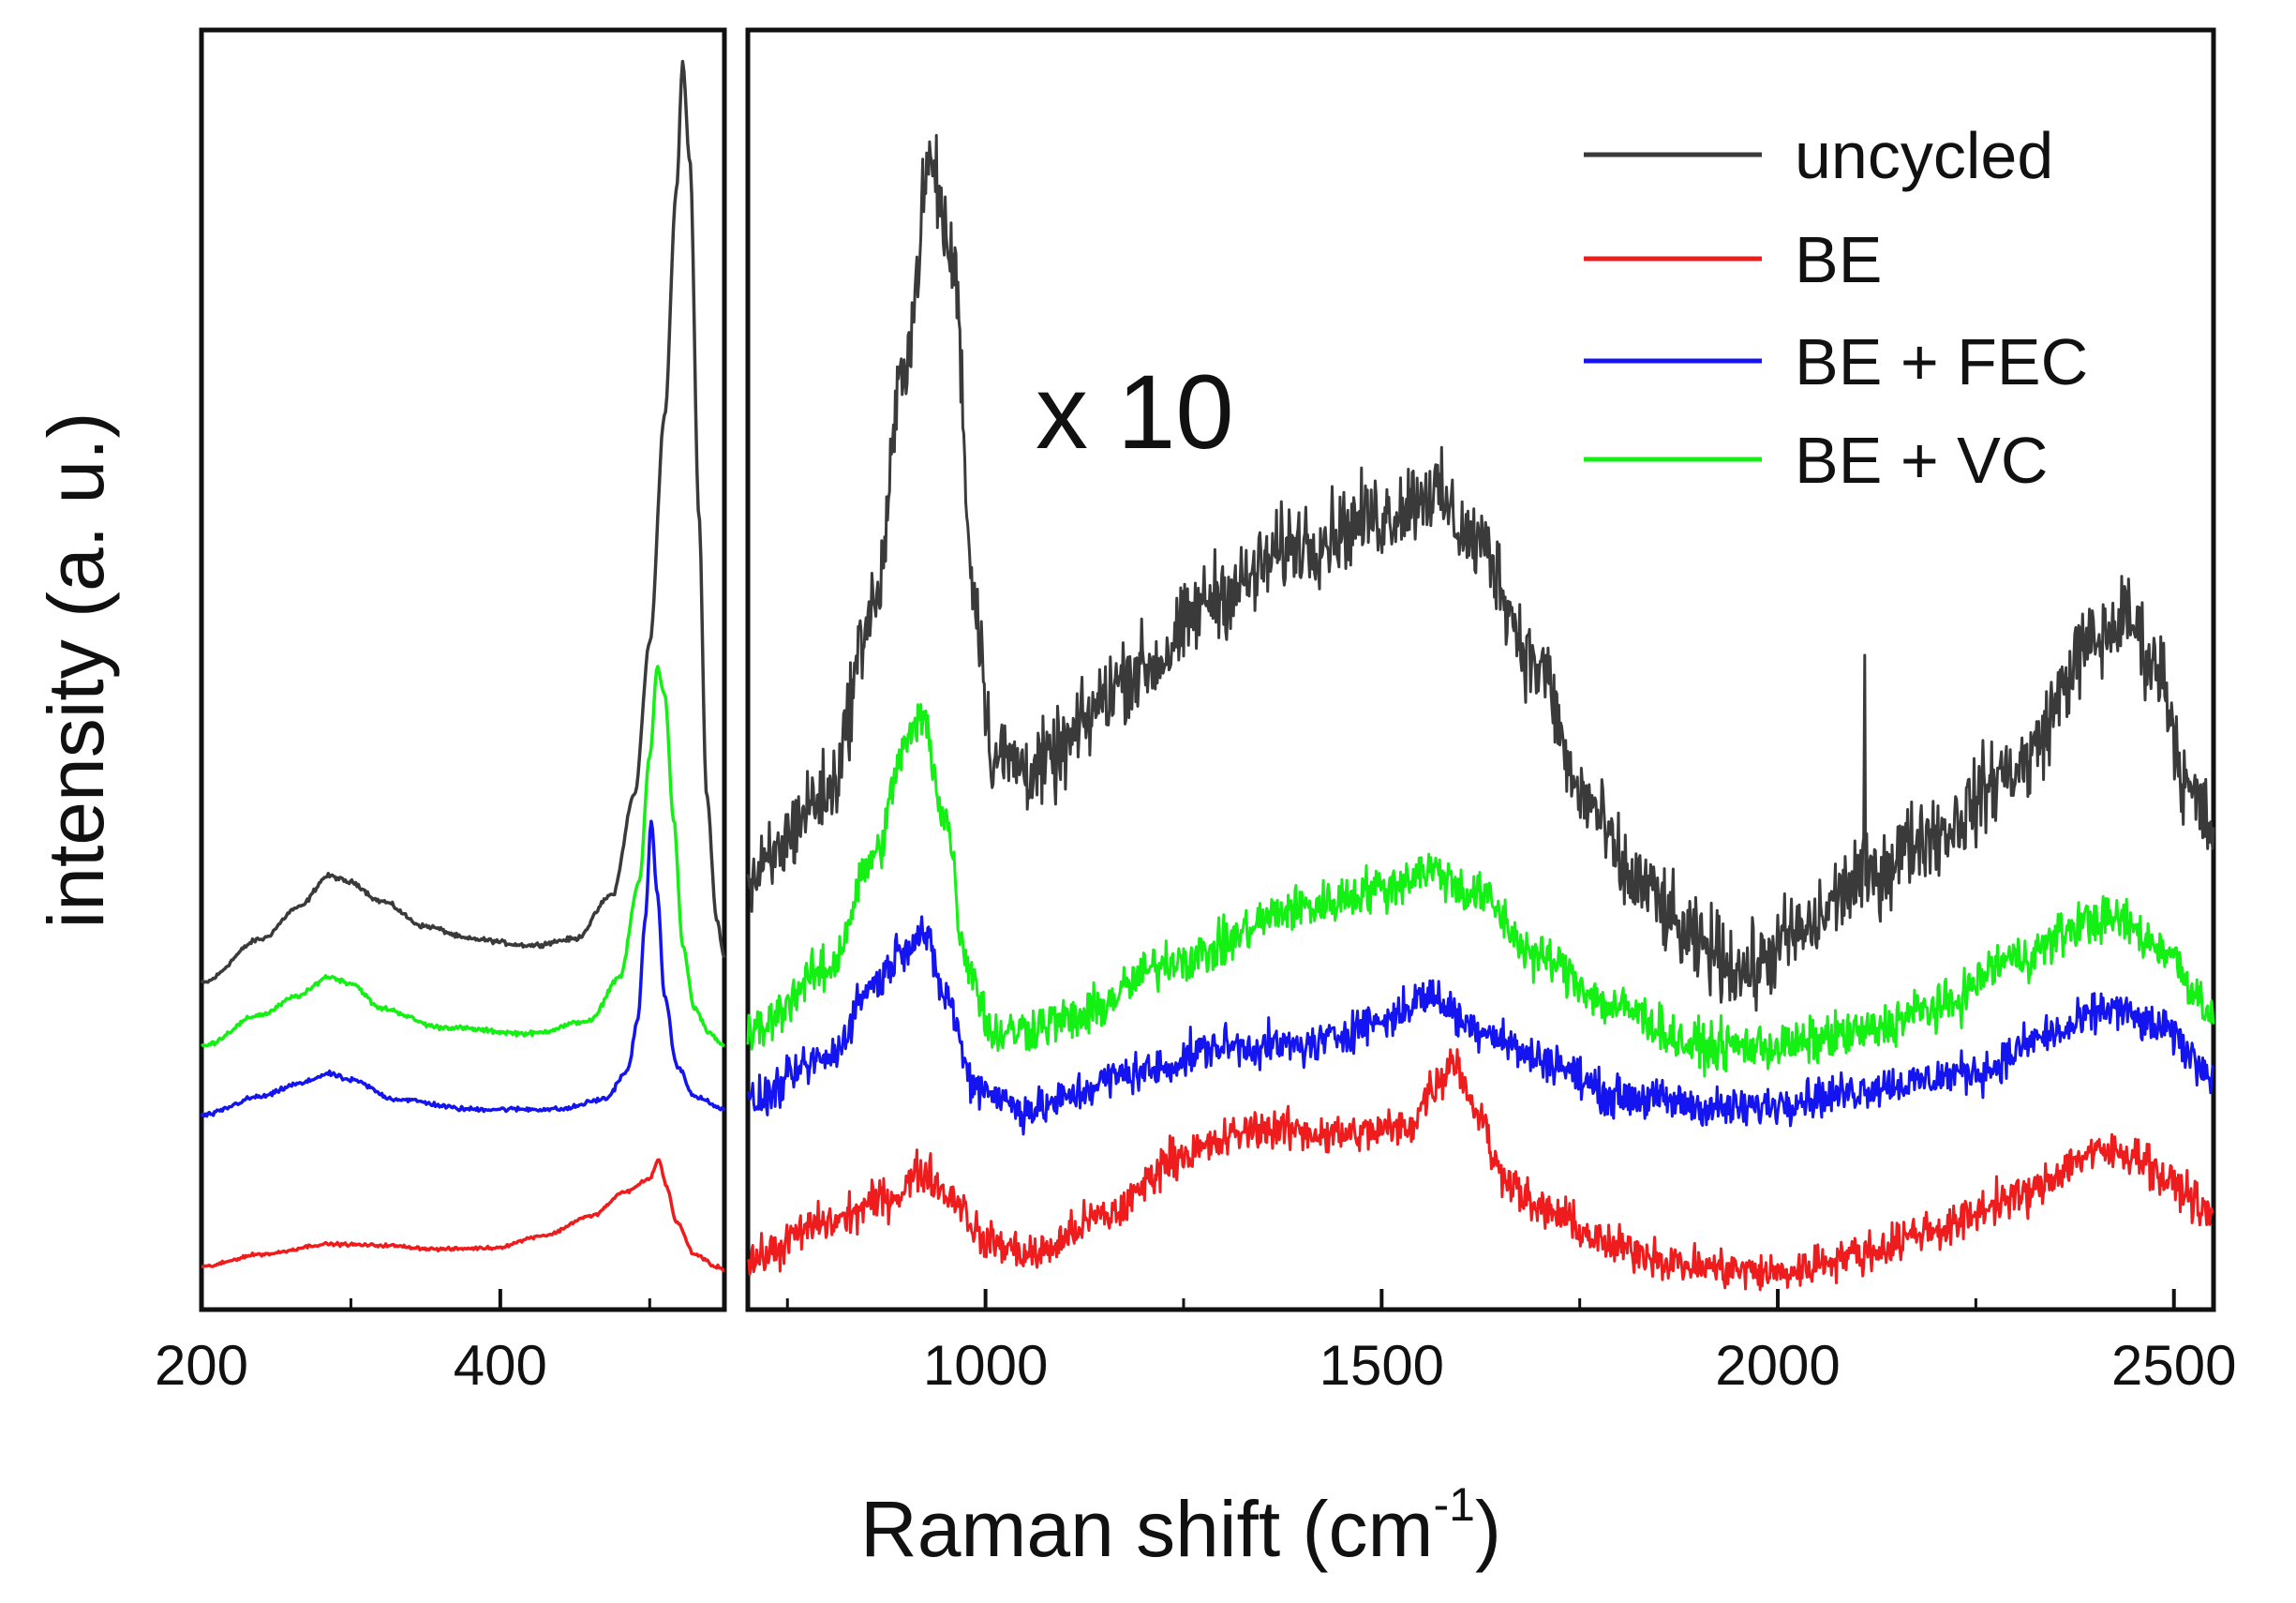  I want to click on x-axis-ticks: 200 400 1000 1500 2000 2500, so click(1196, 1343).